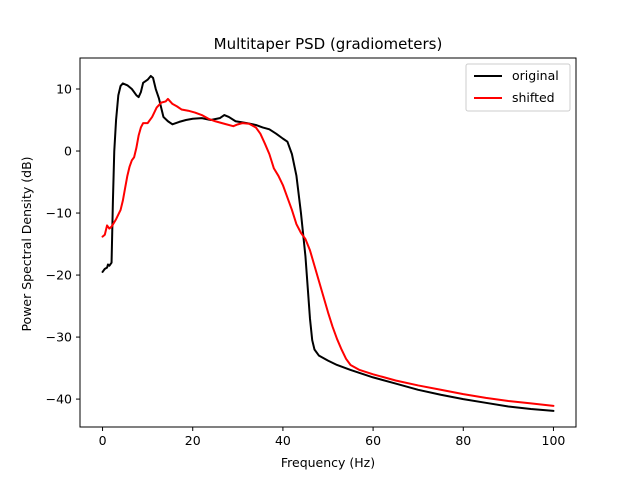  What do you see at coordinates (68, 151) in the screenshot?
I see `y-tick-label: 0` at bounding box center [68, 151].